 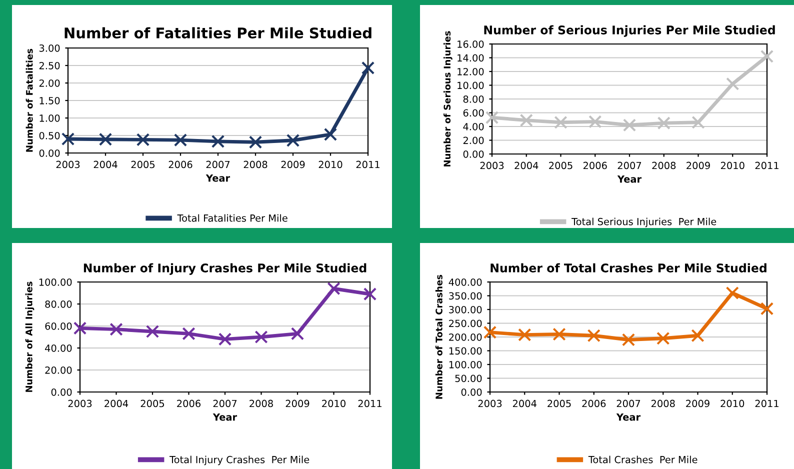 I want to click on y-tick-label: 12.00, so click(x=471, y=72).